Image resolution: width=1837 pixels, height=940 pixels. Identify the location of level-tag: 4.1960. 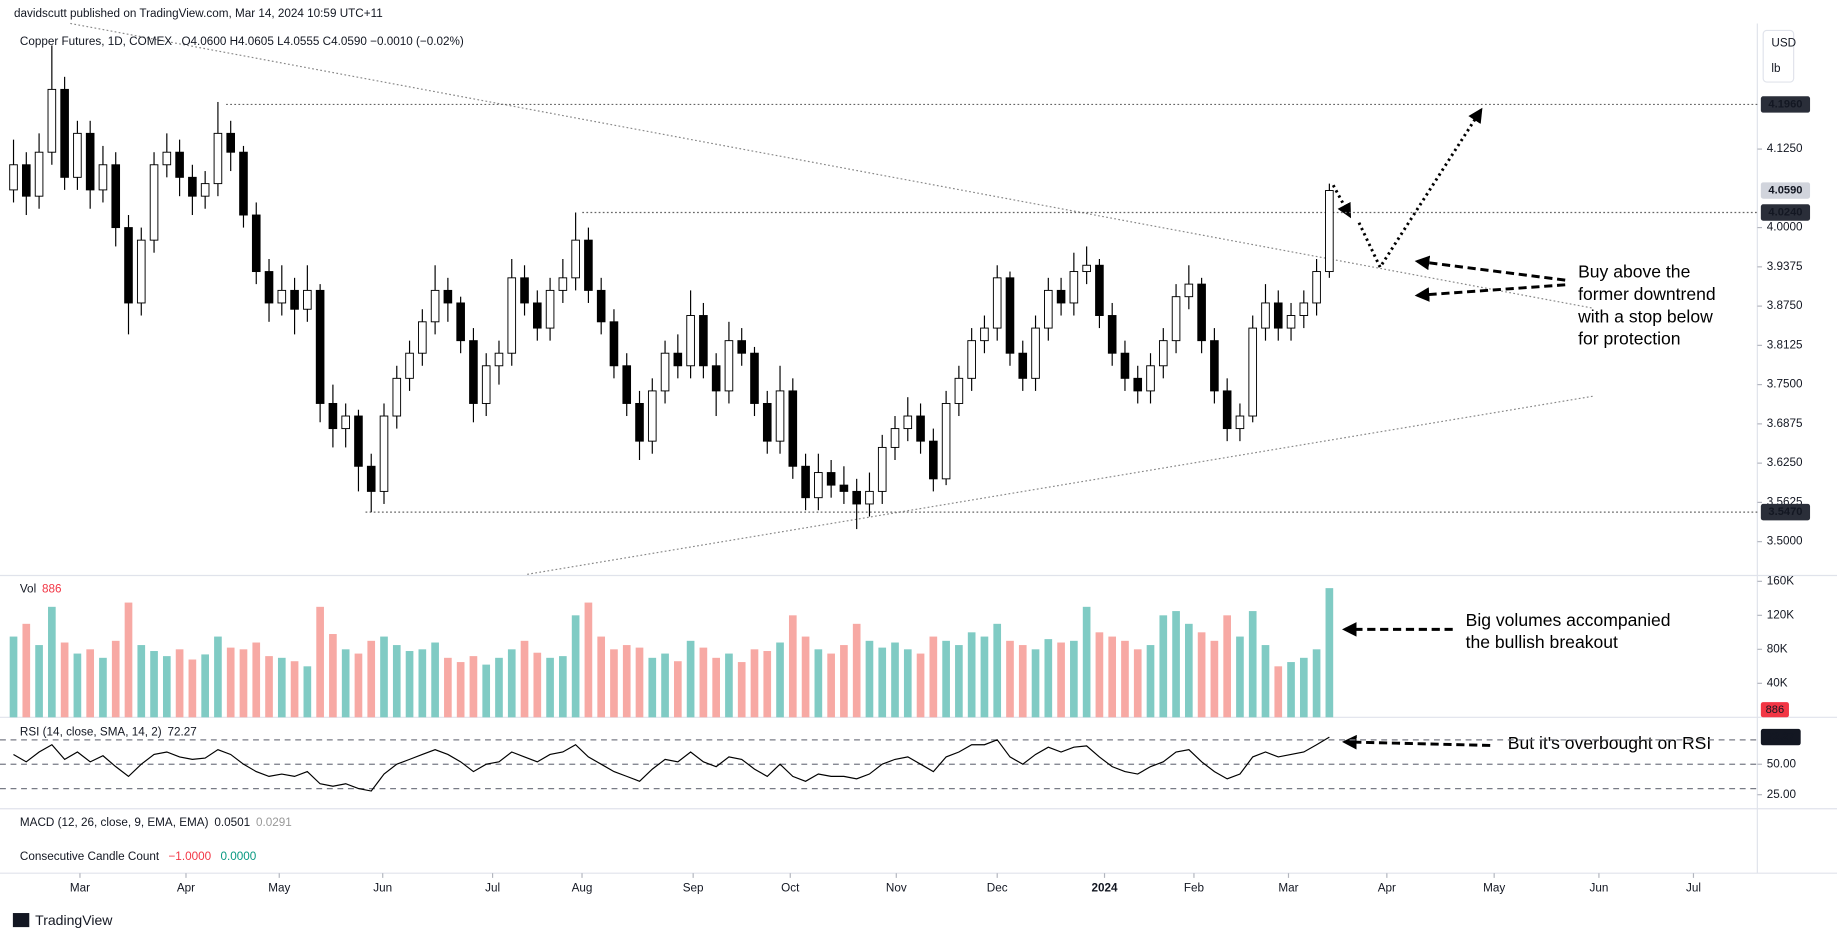
(1785, 104).